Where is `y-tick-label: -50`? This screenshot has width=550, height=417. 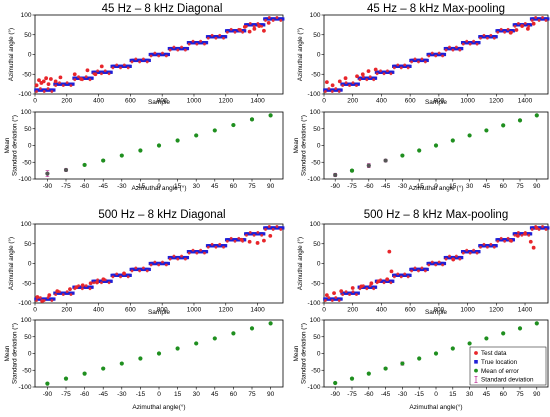
y-tick-label: -50 is located at coordinates (316, 370).